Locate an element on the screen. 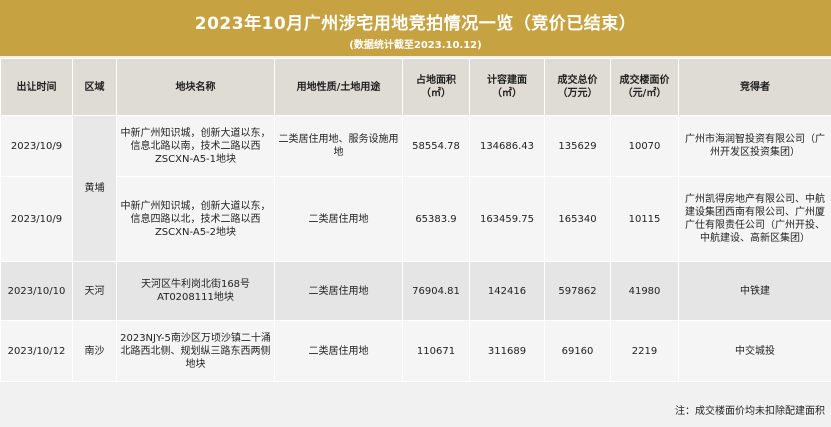 The width and height of the screenshot is (831, 427). col-header-gfa: 计容建面 （㎡） is located at coordinates (507, 87).